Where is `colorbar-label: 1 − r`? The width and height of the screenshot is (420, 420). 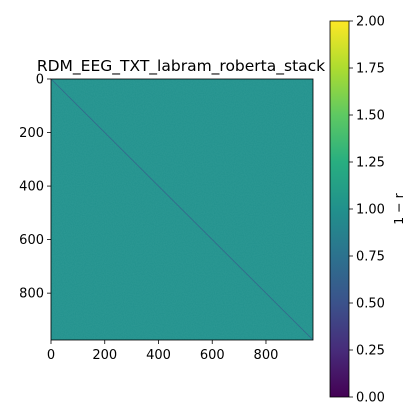 colorbar-label: 1 − r is located at coordinates (398, 208).